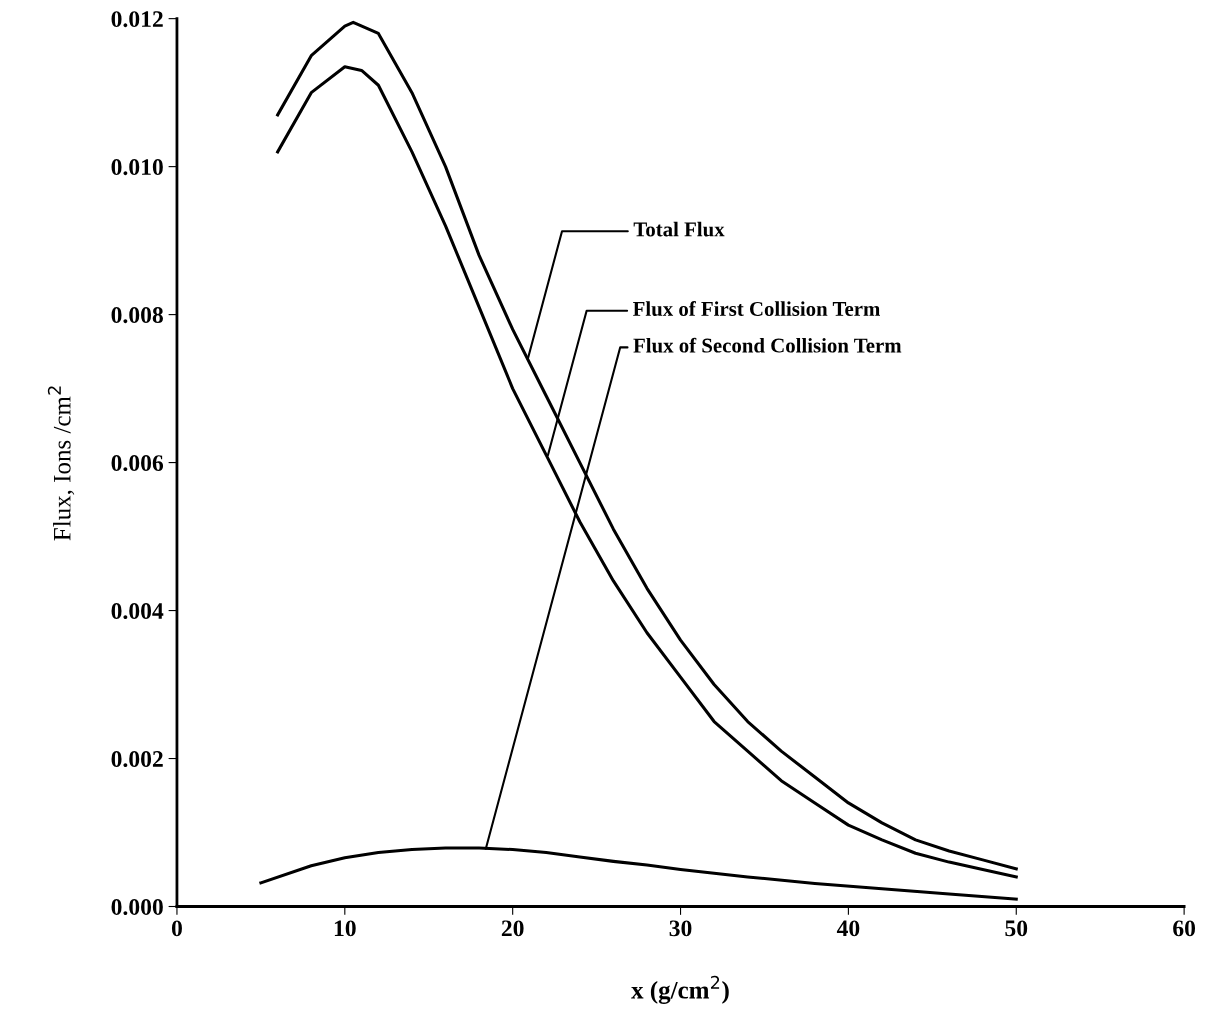  Describe the element at coordinates (679, 229) in the screenshot. I see `annotation: Total Flux` at that location.